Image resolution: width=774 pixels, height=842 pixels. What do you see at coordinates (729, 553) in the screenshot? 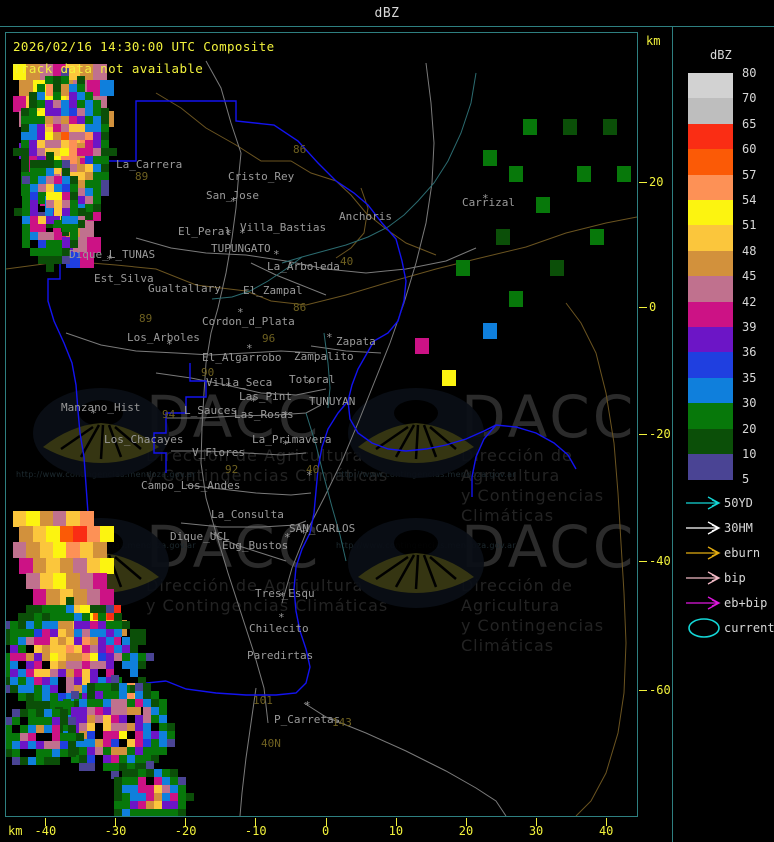
I see `track-legend-row: eburn` at bounding box center [729, 553].